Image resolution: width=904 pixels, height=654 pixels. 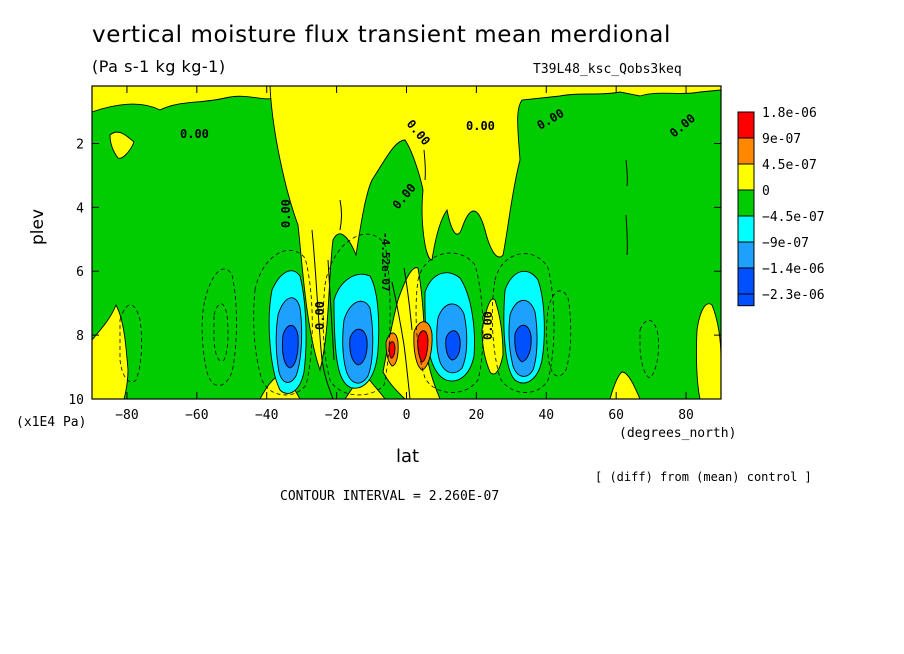 What do you see at coordinates (390, 496) in the screenshot?
I see `contour-interval: CONTOUR INTERVAL = 2.260E-07` at bounding box center [390, 496].